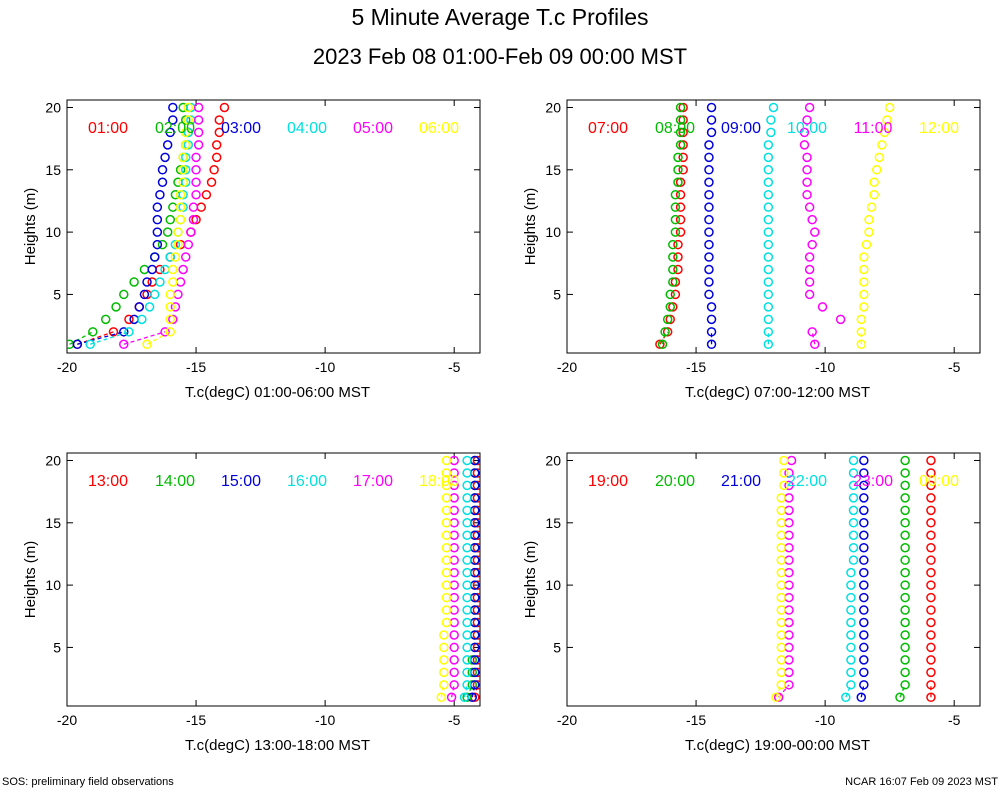 This screenshot has height=800, width=1000. Describe the element at coordinates (741, 481) in the screenshot. I see `legend-label: 21:00` at that location.